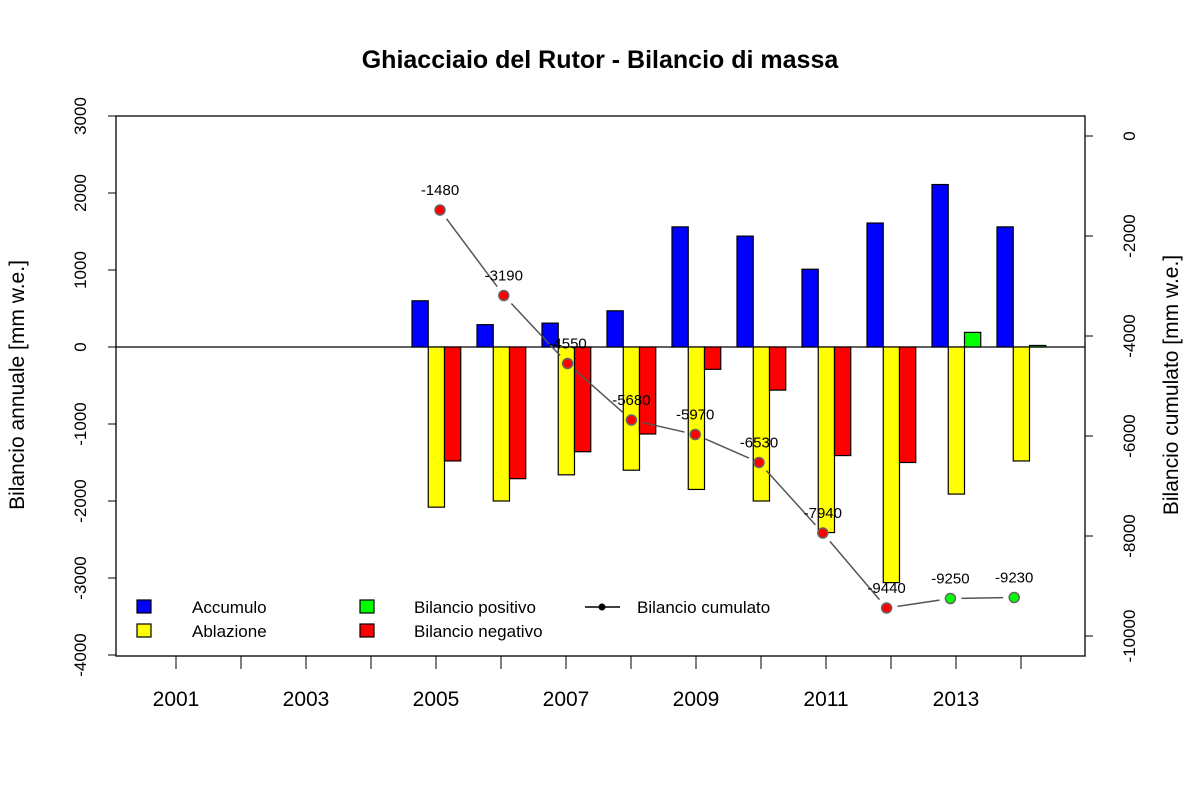 This screenshot has height=800, width=1200. What do you see at coordinates (886, 608) in the screenshot?
I see `cumulative-point-2012` at bounding box center [886, 608].